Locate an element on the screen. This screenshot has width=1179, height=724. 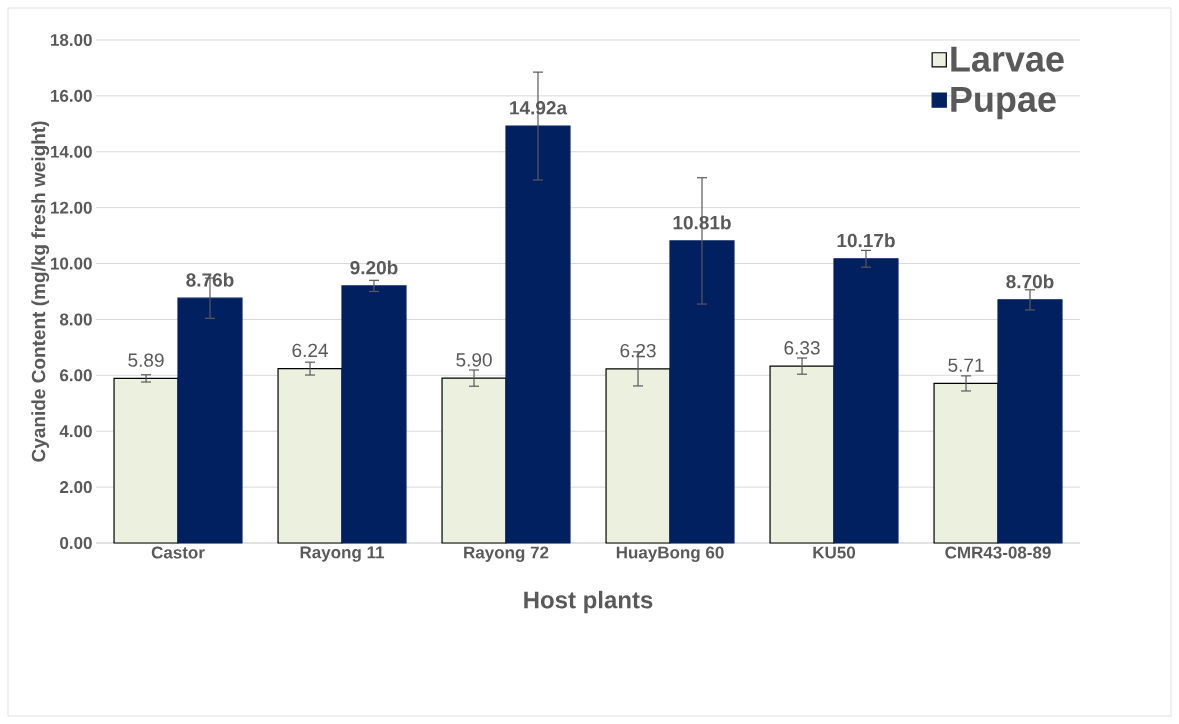
y-tick-label: 14.00 is located at coordinates (71, 151).